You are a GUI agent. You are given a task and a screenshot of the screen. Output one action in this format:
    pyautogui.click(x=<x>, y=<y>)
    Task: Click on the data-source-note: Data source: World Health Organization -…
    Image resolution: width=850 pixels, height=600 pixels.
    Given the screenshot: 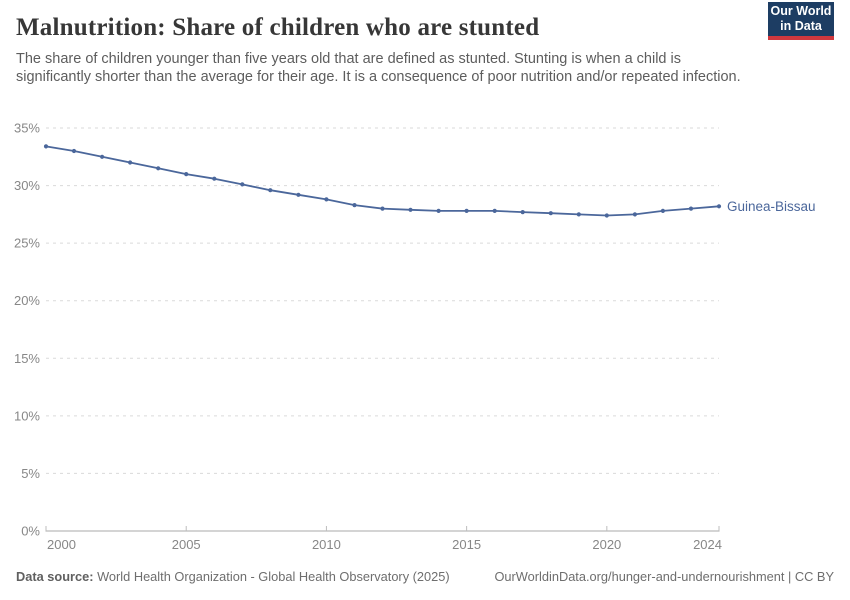 What is the action you would take?
    pyautogui.click(x=233, y=576)
    